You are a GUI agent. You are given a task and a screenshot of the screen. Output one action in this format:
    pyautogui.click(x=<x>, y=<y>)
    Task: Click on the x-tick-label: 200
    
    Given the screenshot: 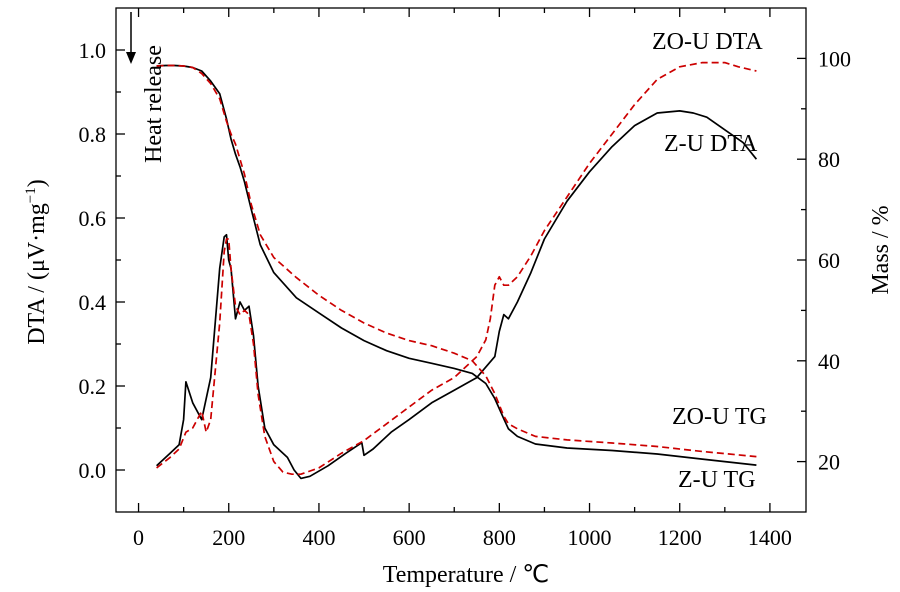 What is the action you would take?
    pyautogui.click(x=228, y=537)
    